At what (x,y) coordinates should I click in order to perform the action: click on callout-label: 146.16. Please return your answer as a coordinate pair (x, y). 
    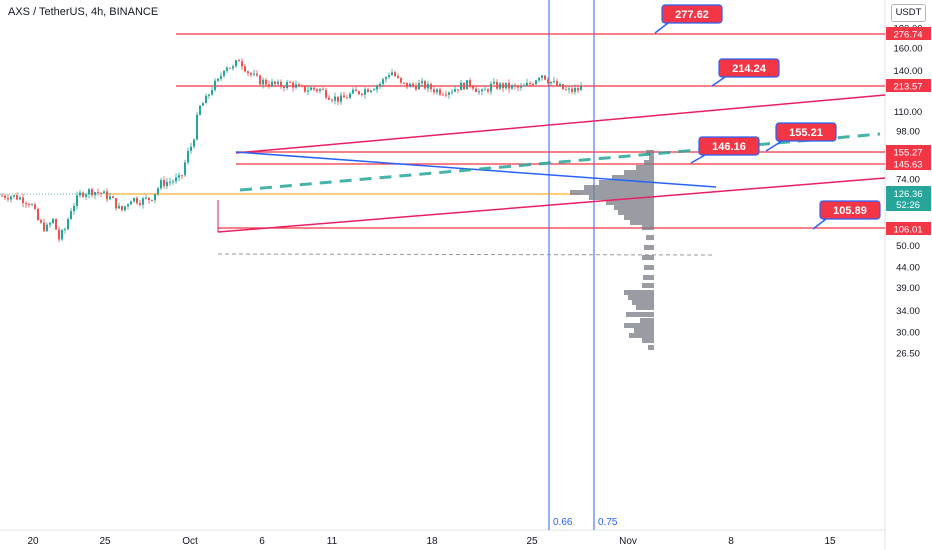
    Looking at the image, I should click on (729, 147).